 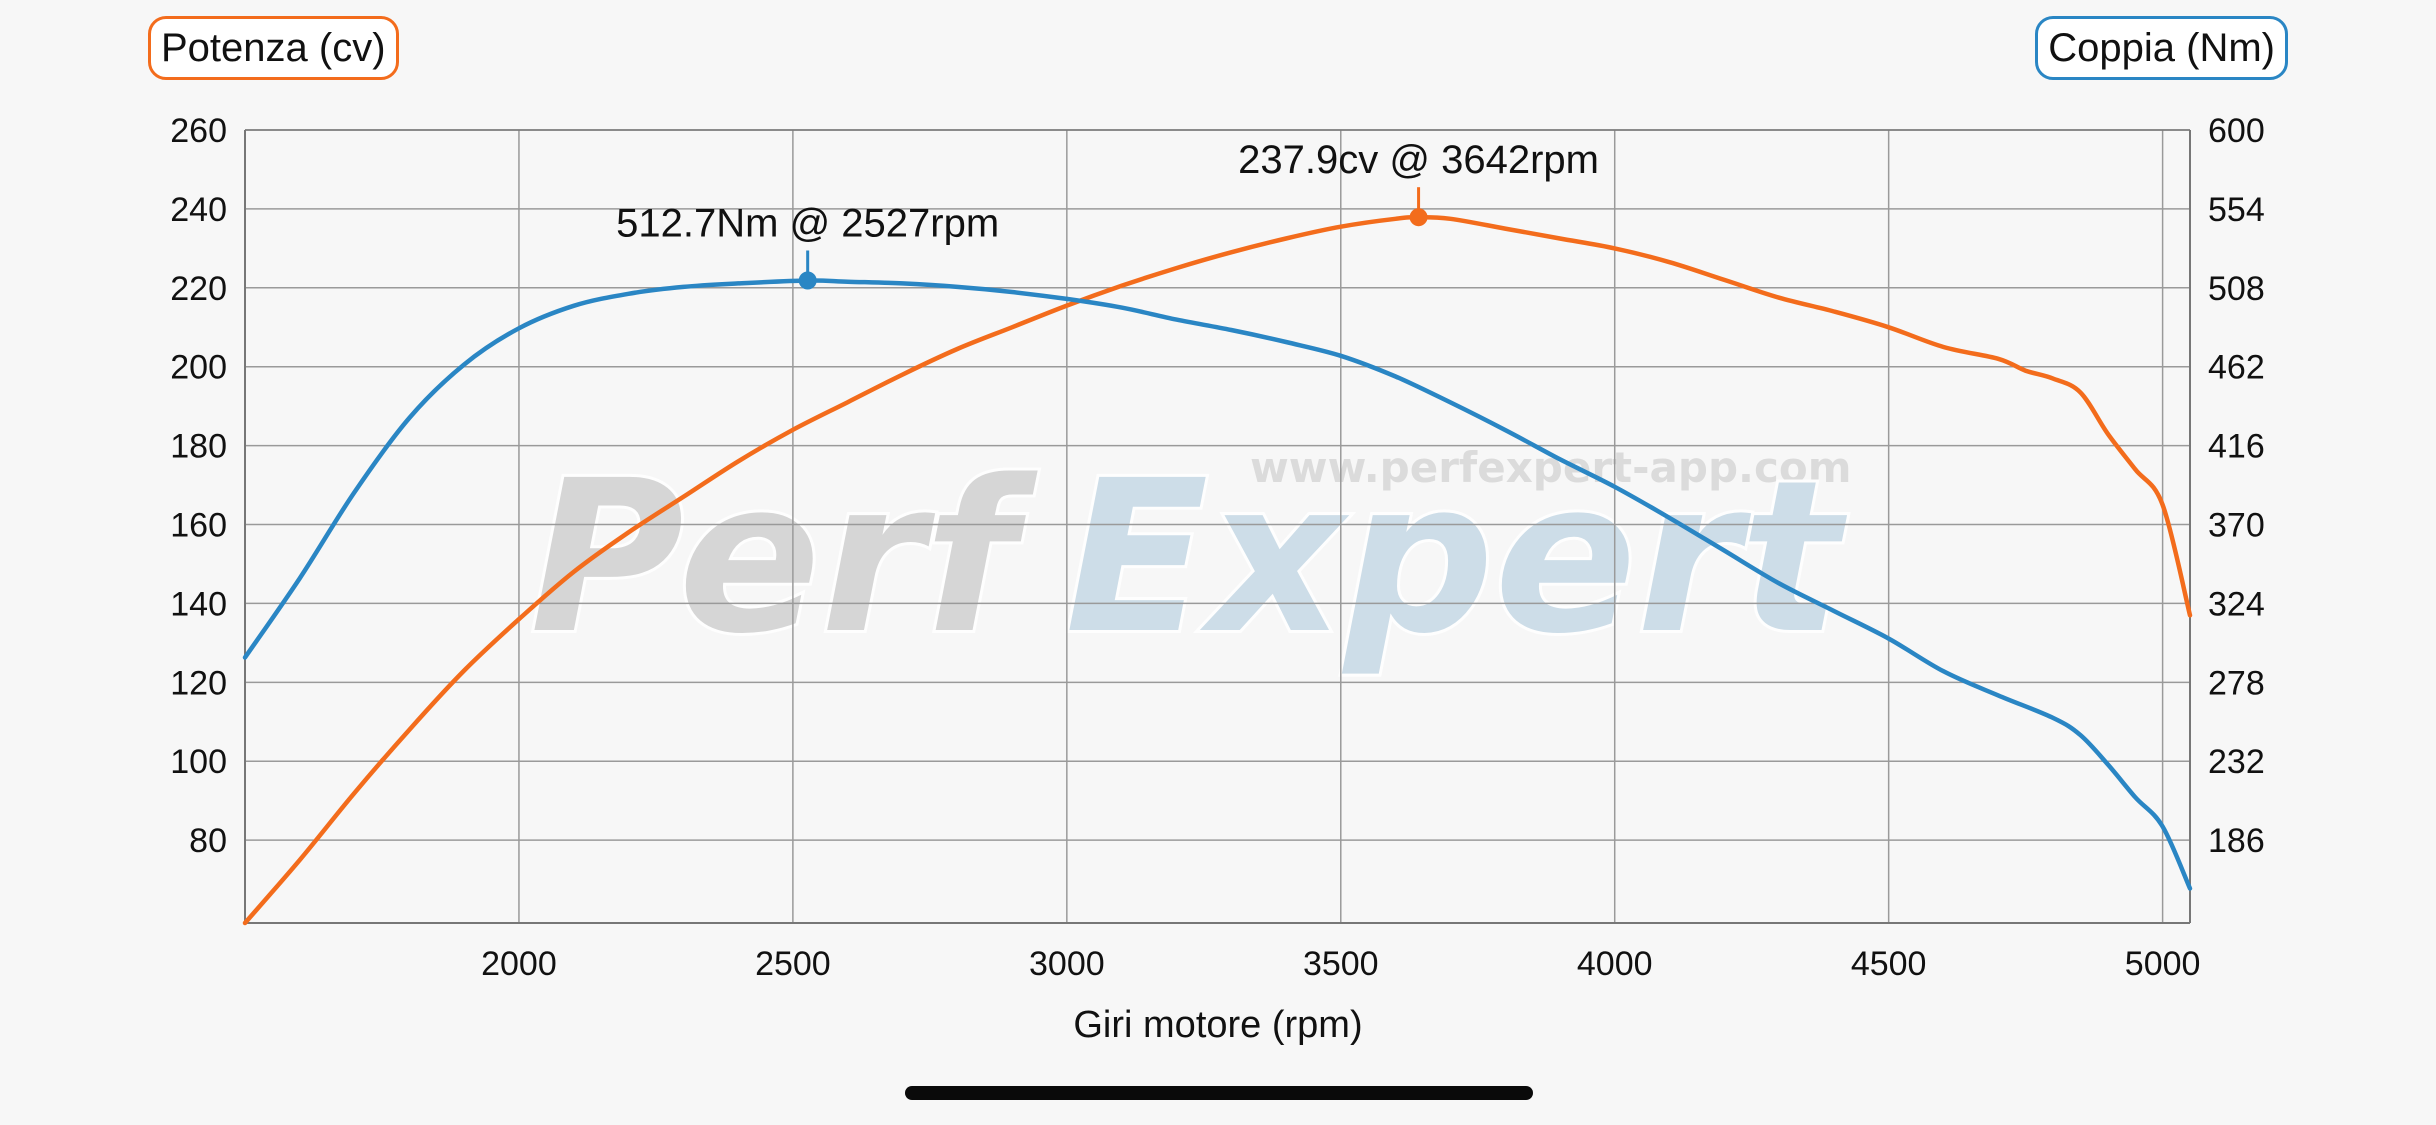 What do you see at coordinates (198, 683) in the screenshot?
I see `left-tick-label: 120` at bounding box center [198, 683].